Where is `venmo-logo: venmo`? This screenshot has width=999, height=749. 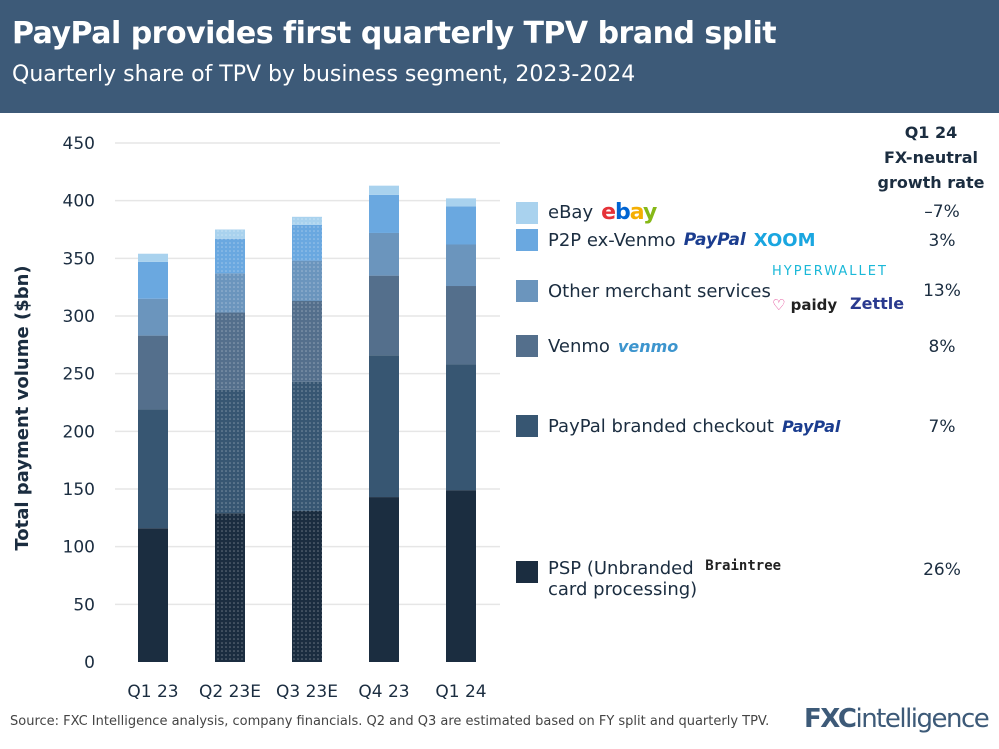
venmo-logo: venmo is located at coordinates (648, 346).